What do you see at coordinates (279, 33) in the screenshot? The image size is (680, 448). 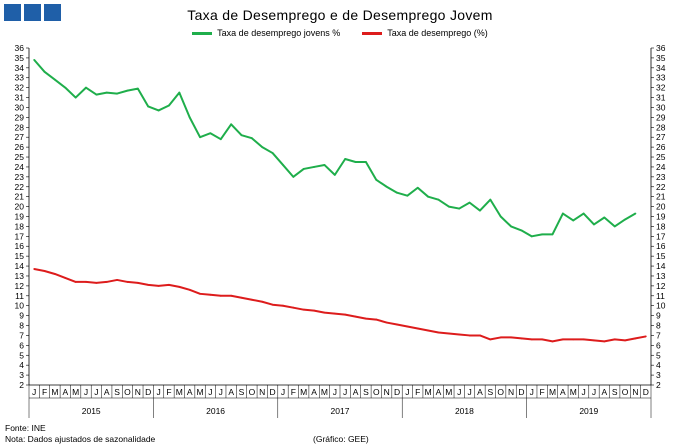 I see `legend-label-youth: Taxa de desemprego jovens %` at bounding box center [279, 33].